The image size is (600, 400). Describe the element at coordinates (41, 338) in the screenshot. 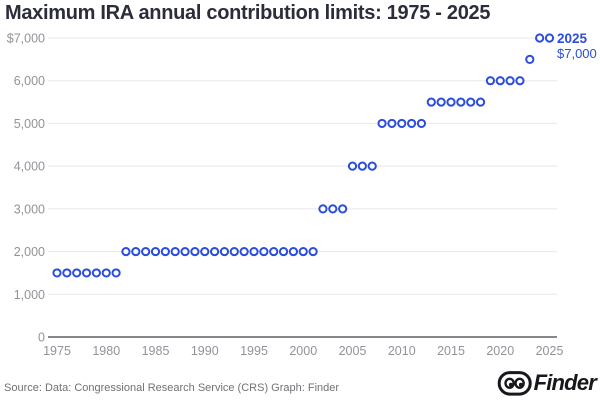

I see `y-axis-tick-0: 0` at that location.